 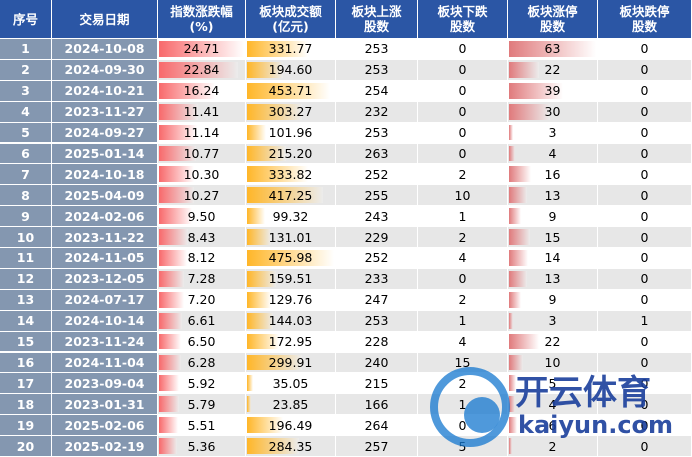 What do you see at coordinates (105, 405) in the screenshot?
I see `table-cell: 2023-01-31` at bounding box center [105, 405].